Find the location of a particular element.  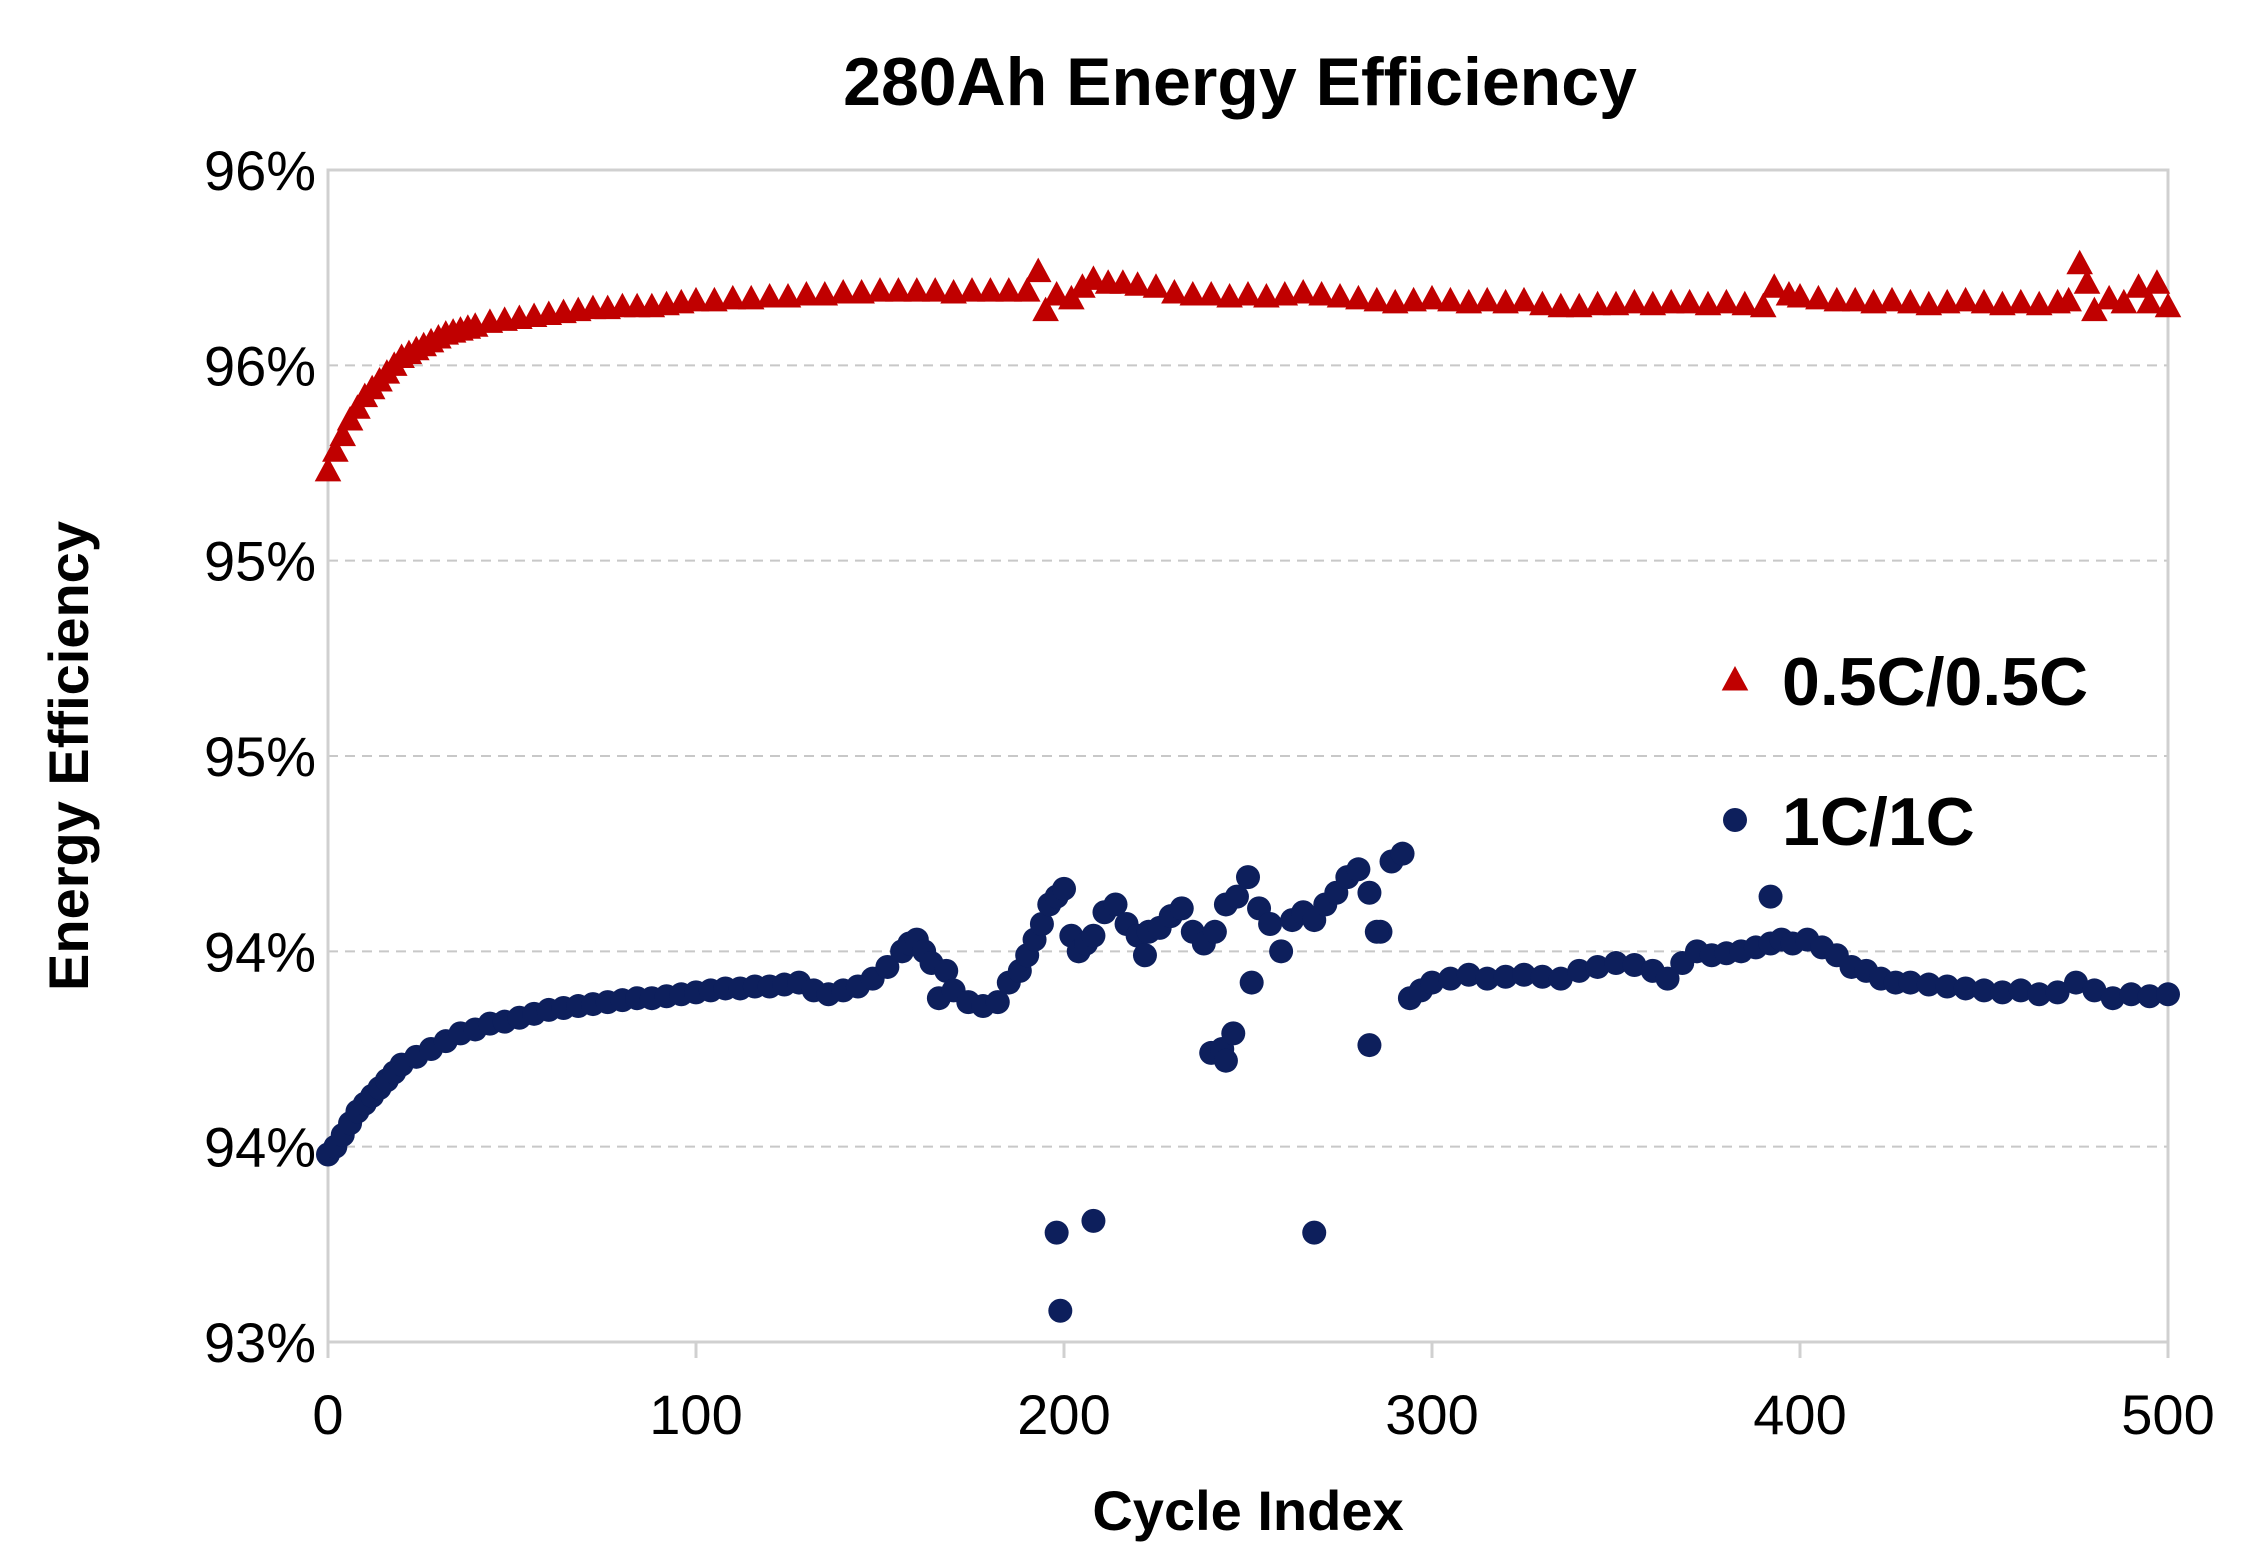

y-tick-label: 93% is located at coordinates (260, 1342).